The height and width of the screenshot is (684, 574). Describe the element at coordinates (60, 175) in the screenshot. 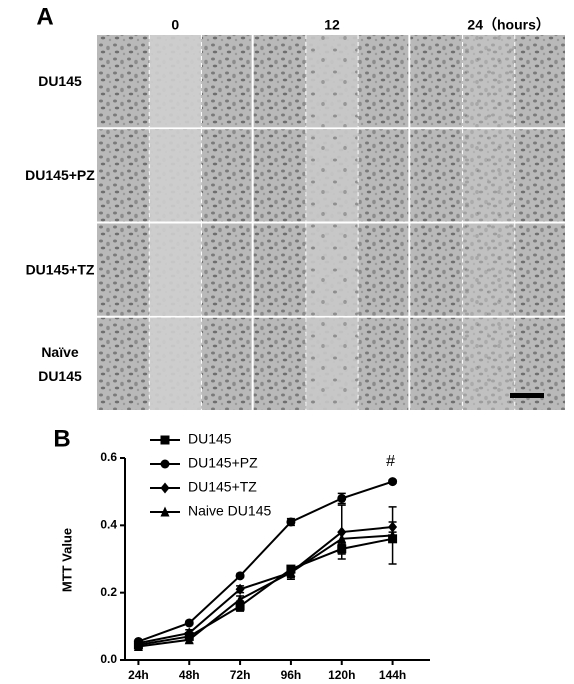

I see `row-label: DU145+PZ` at that location.